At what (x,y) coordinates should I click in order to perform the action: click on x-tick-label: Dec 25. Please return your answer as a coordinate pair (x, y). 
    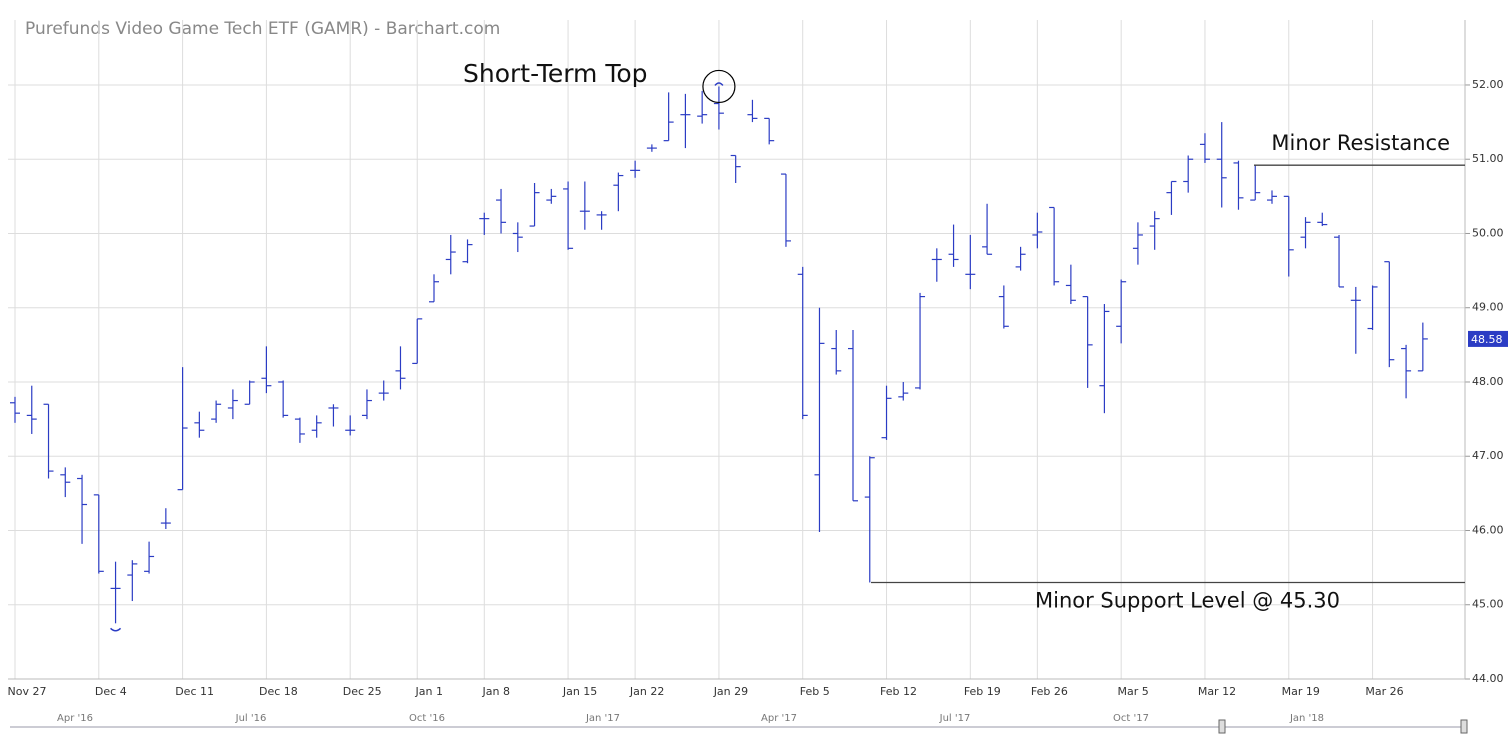
    Looking at the image, I should click on (362, 691).